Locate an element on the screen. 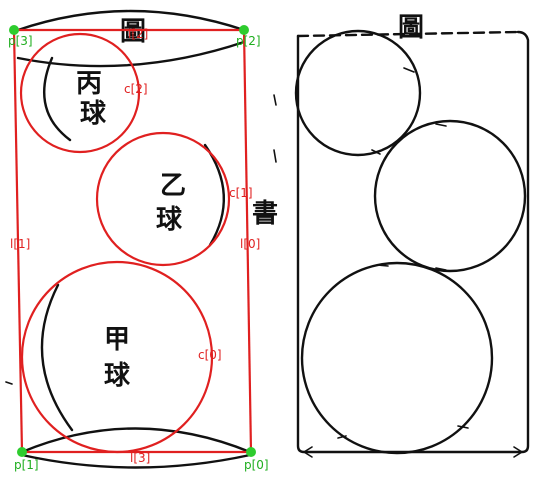 The width and height of the screenshot is (556, 500). line-label-l1: l[1] is located at coordinates (20, 244).